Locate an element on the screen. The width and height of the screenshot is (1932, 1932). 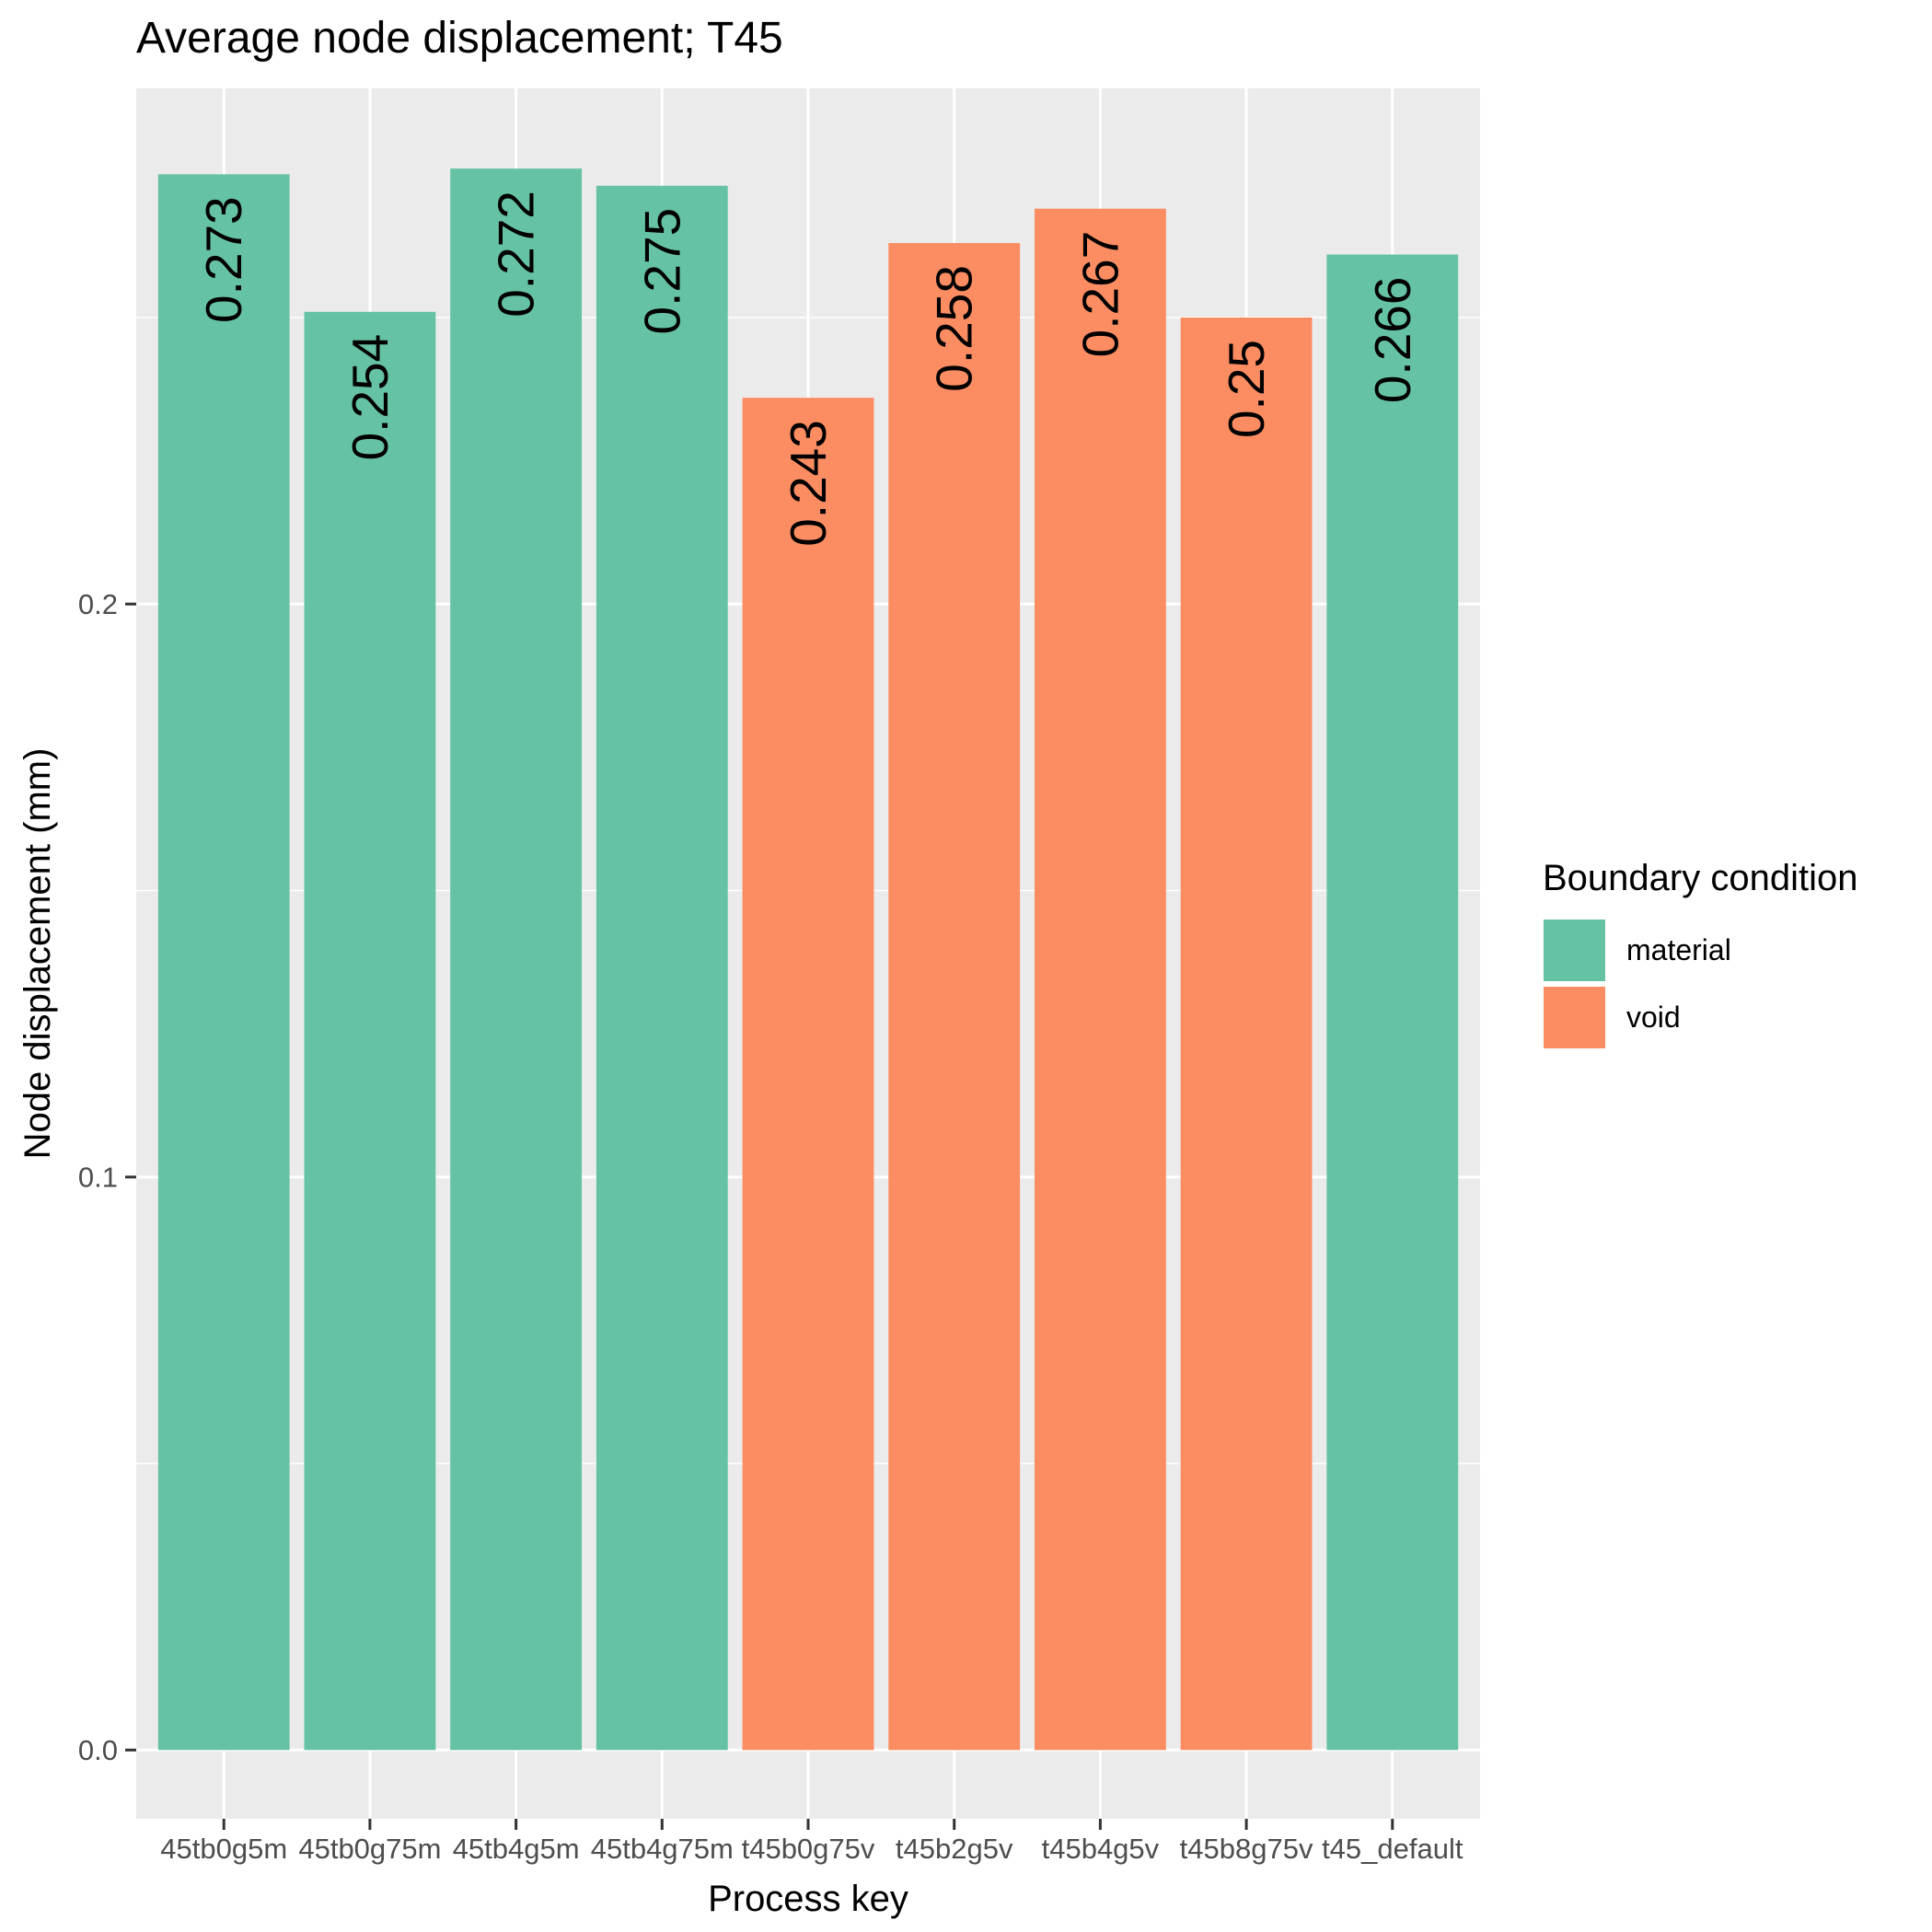
legend-label-void: void is located at coordinates (1654, 1018).